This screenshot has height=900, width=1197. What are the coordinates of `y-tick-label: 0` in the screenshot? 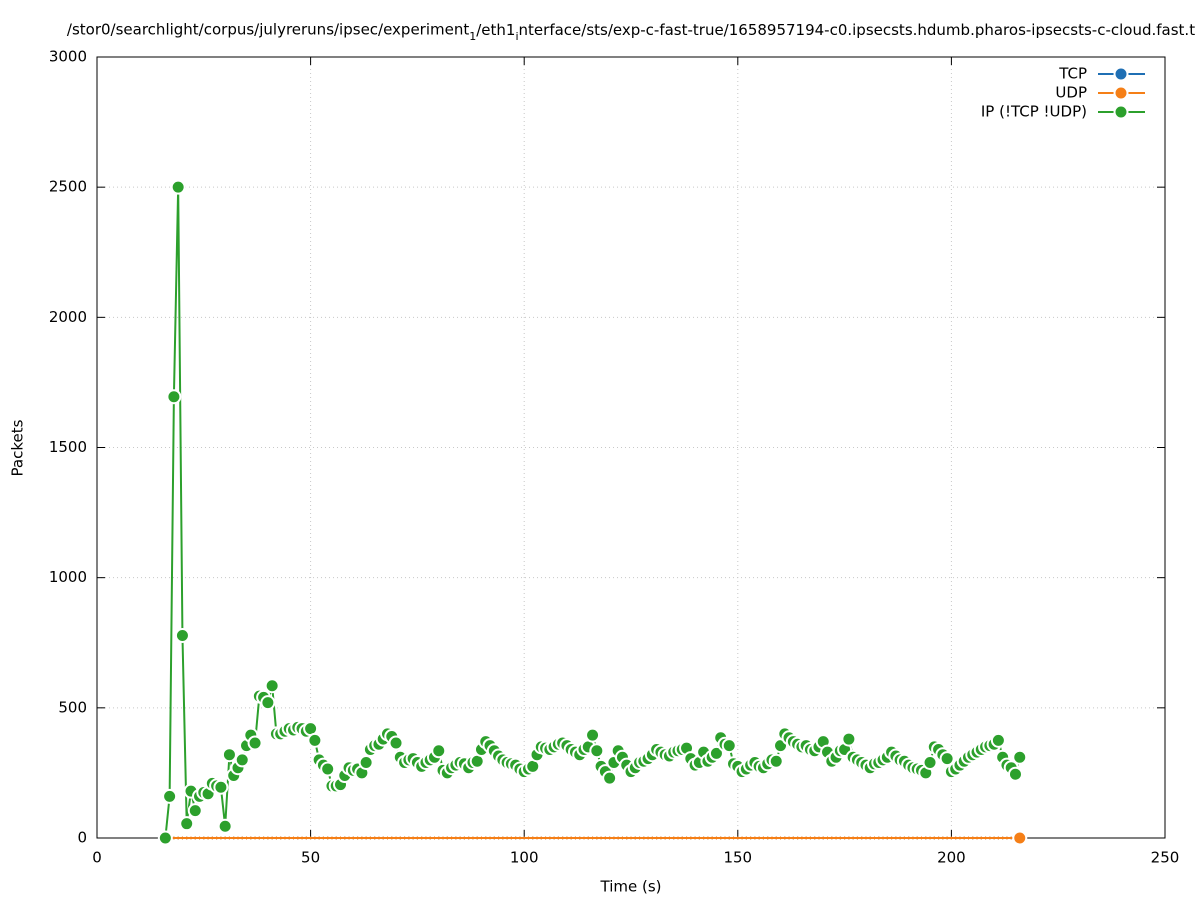 It's located at (82, 838).